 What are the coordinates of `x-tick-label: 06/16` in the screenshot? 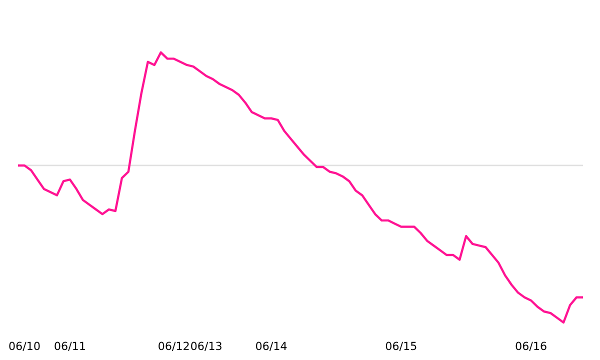 It's located at (531, 347).